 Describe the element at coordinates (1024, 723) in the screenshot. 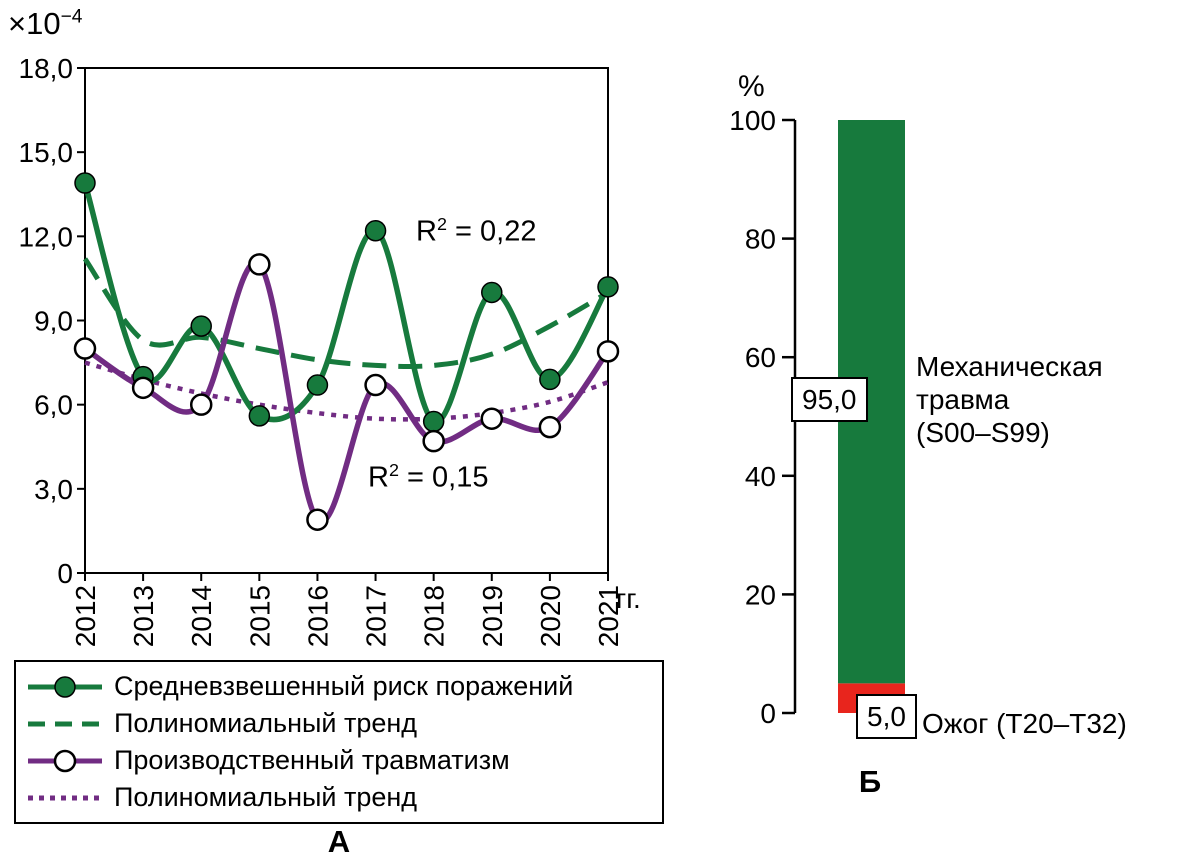

I see `segment-label-burn: Ожог (T20–T32)` at that location.